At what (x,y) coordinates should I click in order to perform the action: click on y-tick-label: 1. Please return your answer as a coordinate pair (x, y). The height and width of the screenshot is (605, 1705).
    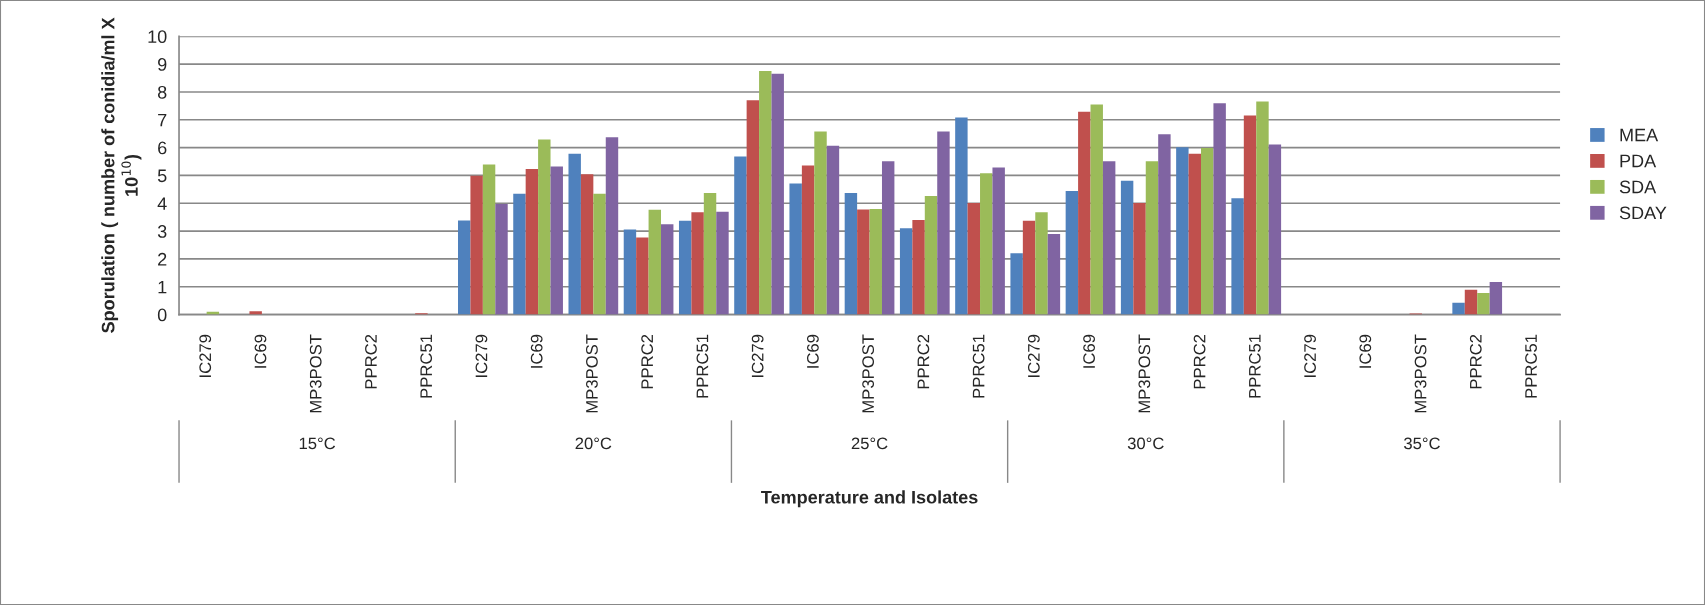
    Looking at the image, I should click on (162, 287).